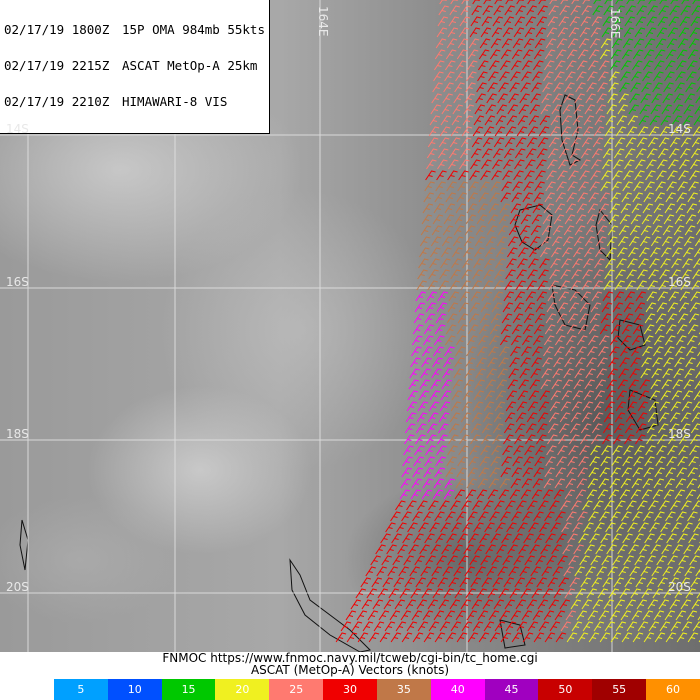 The image size is (700, 700). Describe the element at coordinates (350, 689) in the screenshot. I see `legend-swatch: 30` at that location.